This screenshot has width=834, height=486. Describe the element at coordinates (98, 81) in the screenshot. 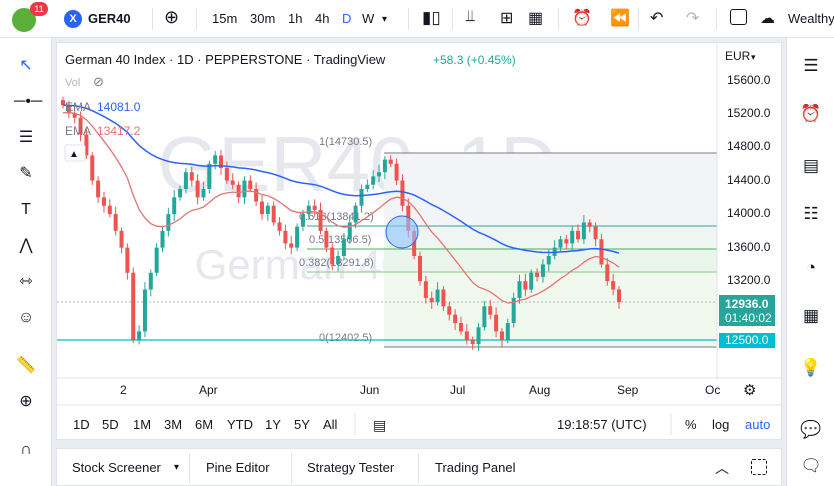

I see `eye-hidden-icon: ⊘` at that location.